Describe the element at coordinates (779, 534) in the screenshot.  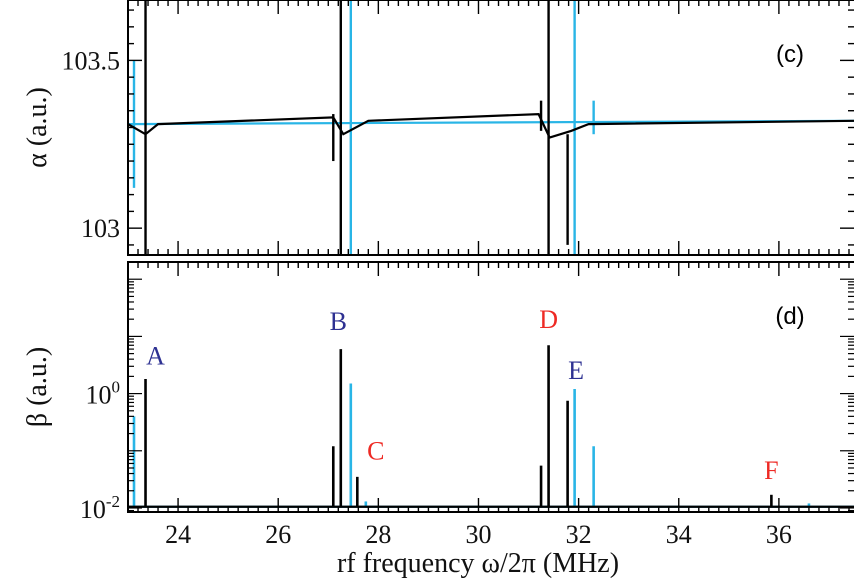
I see `x-tick-label: 36` at that location.